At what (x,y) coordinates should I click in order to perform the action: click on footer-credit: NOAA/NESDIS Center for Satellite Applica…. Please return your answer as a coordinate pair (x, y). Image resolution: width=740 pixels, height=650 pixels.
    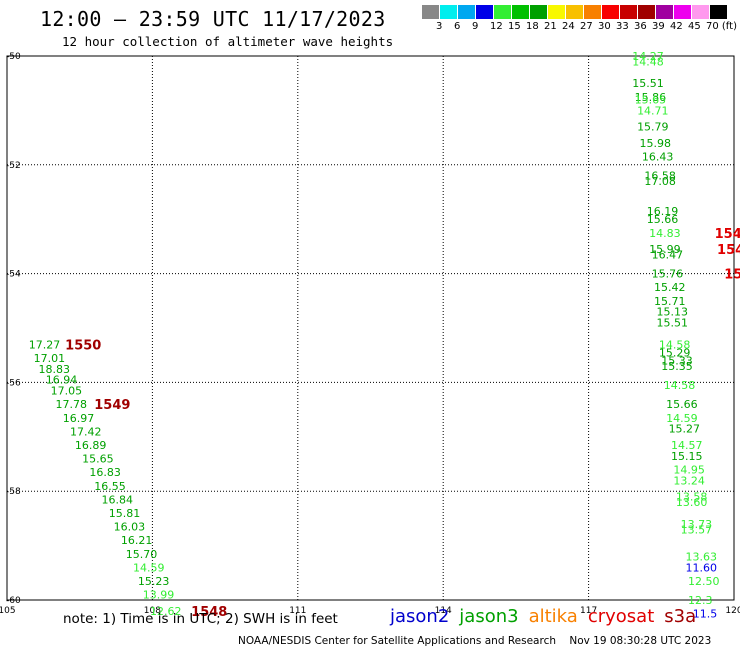
    Looking at the image, I should click on (475, 641).